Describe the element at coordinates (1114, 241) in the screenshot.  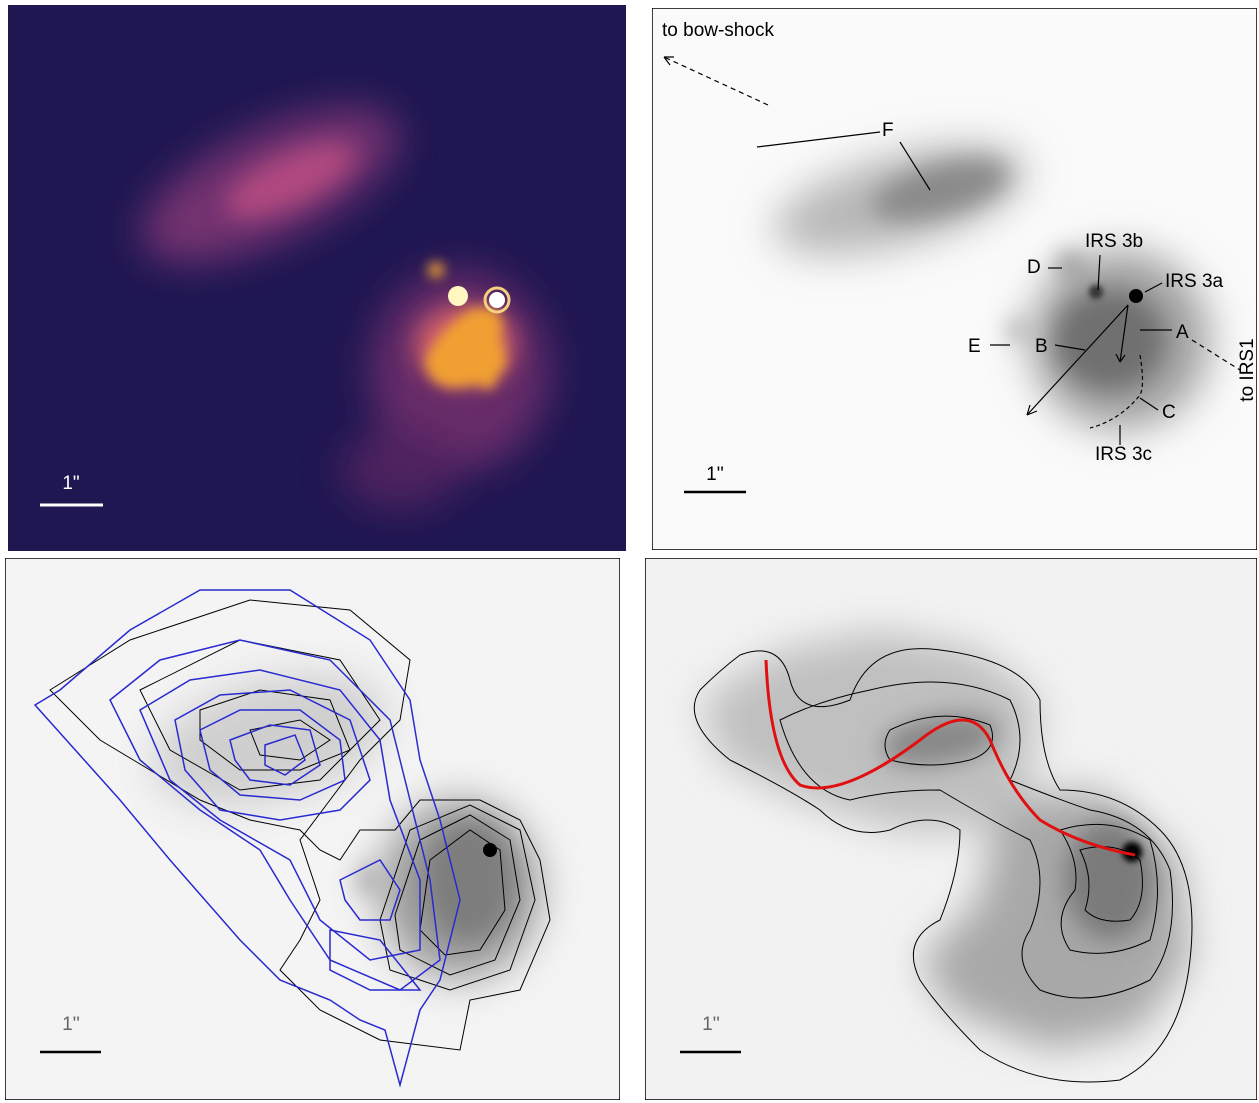
I see `annotation: IRS 3b` at that location.